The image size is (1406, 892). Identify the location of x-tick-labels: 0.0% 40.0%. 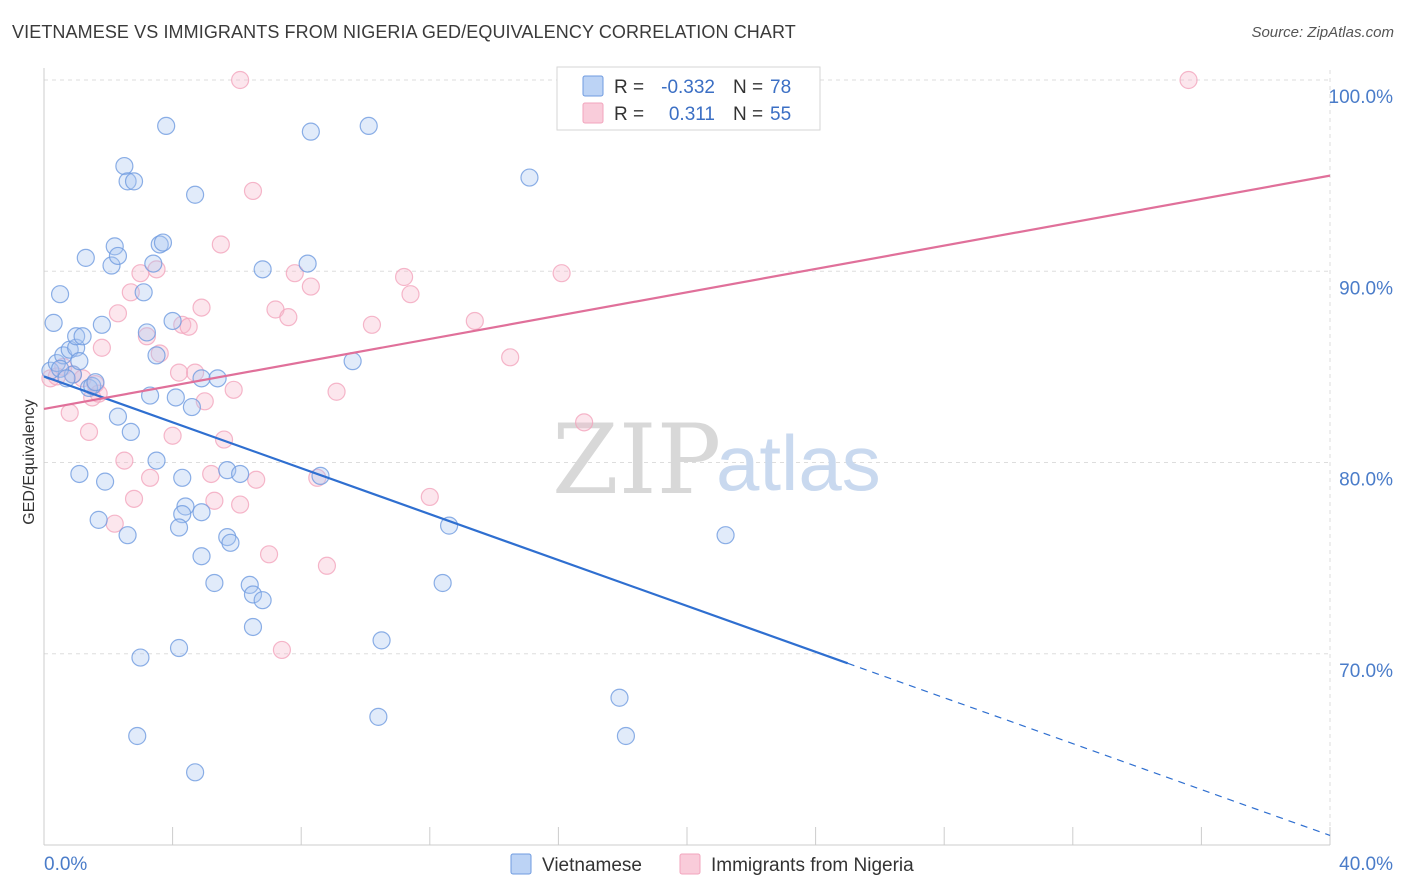
(718, 864).